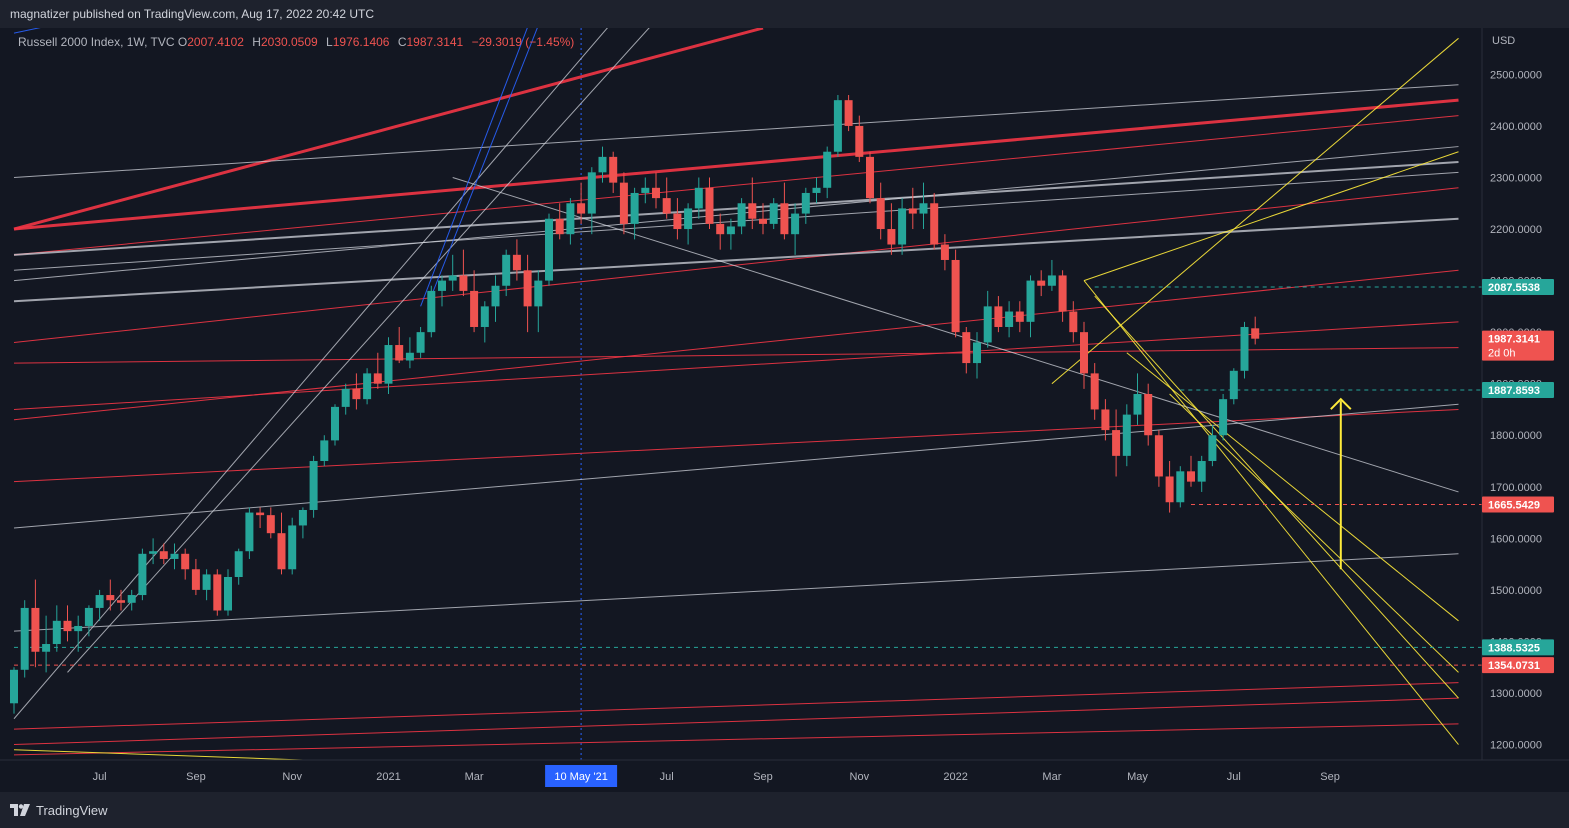  What do you see at coordinates (1516, 230) in the screenshot?
I see `y-tick-label-10: 2200.0000` at bounding box center [1516, 230].